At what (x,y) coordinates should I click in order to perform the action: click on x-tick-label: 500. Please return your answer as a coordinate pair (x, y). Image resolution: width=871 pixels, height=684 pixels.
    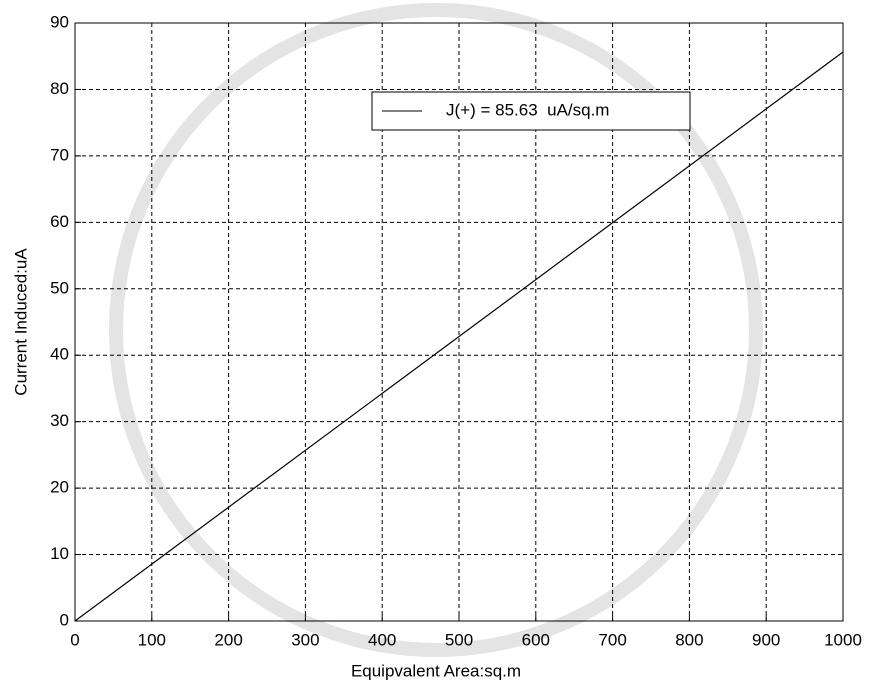
    Looking at the image, I should click on (459, 639).